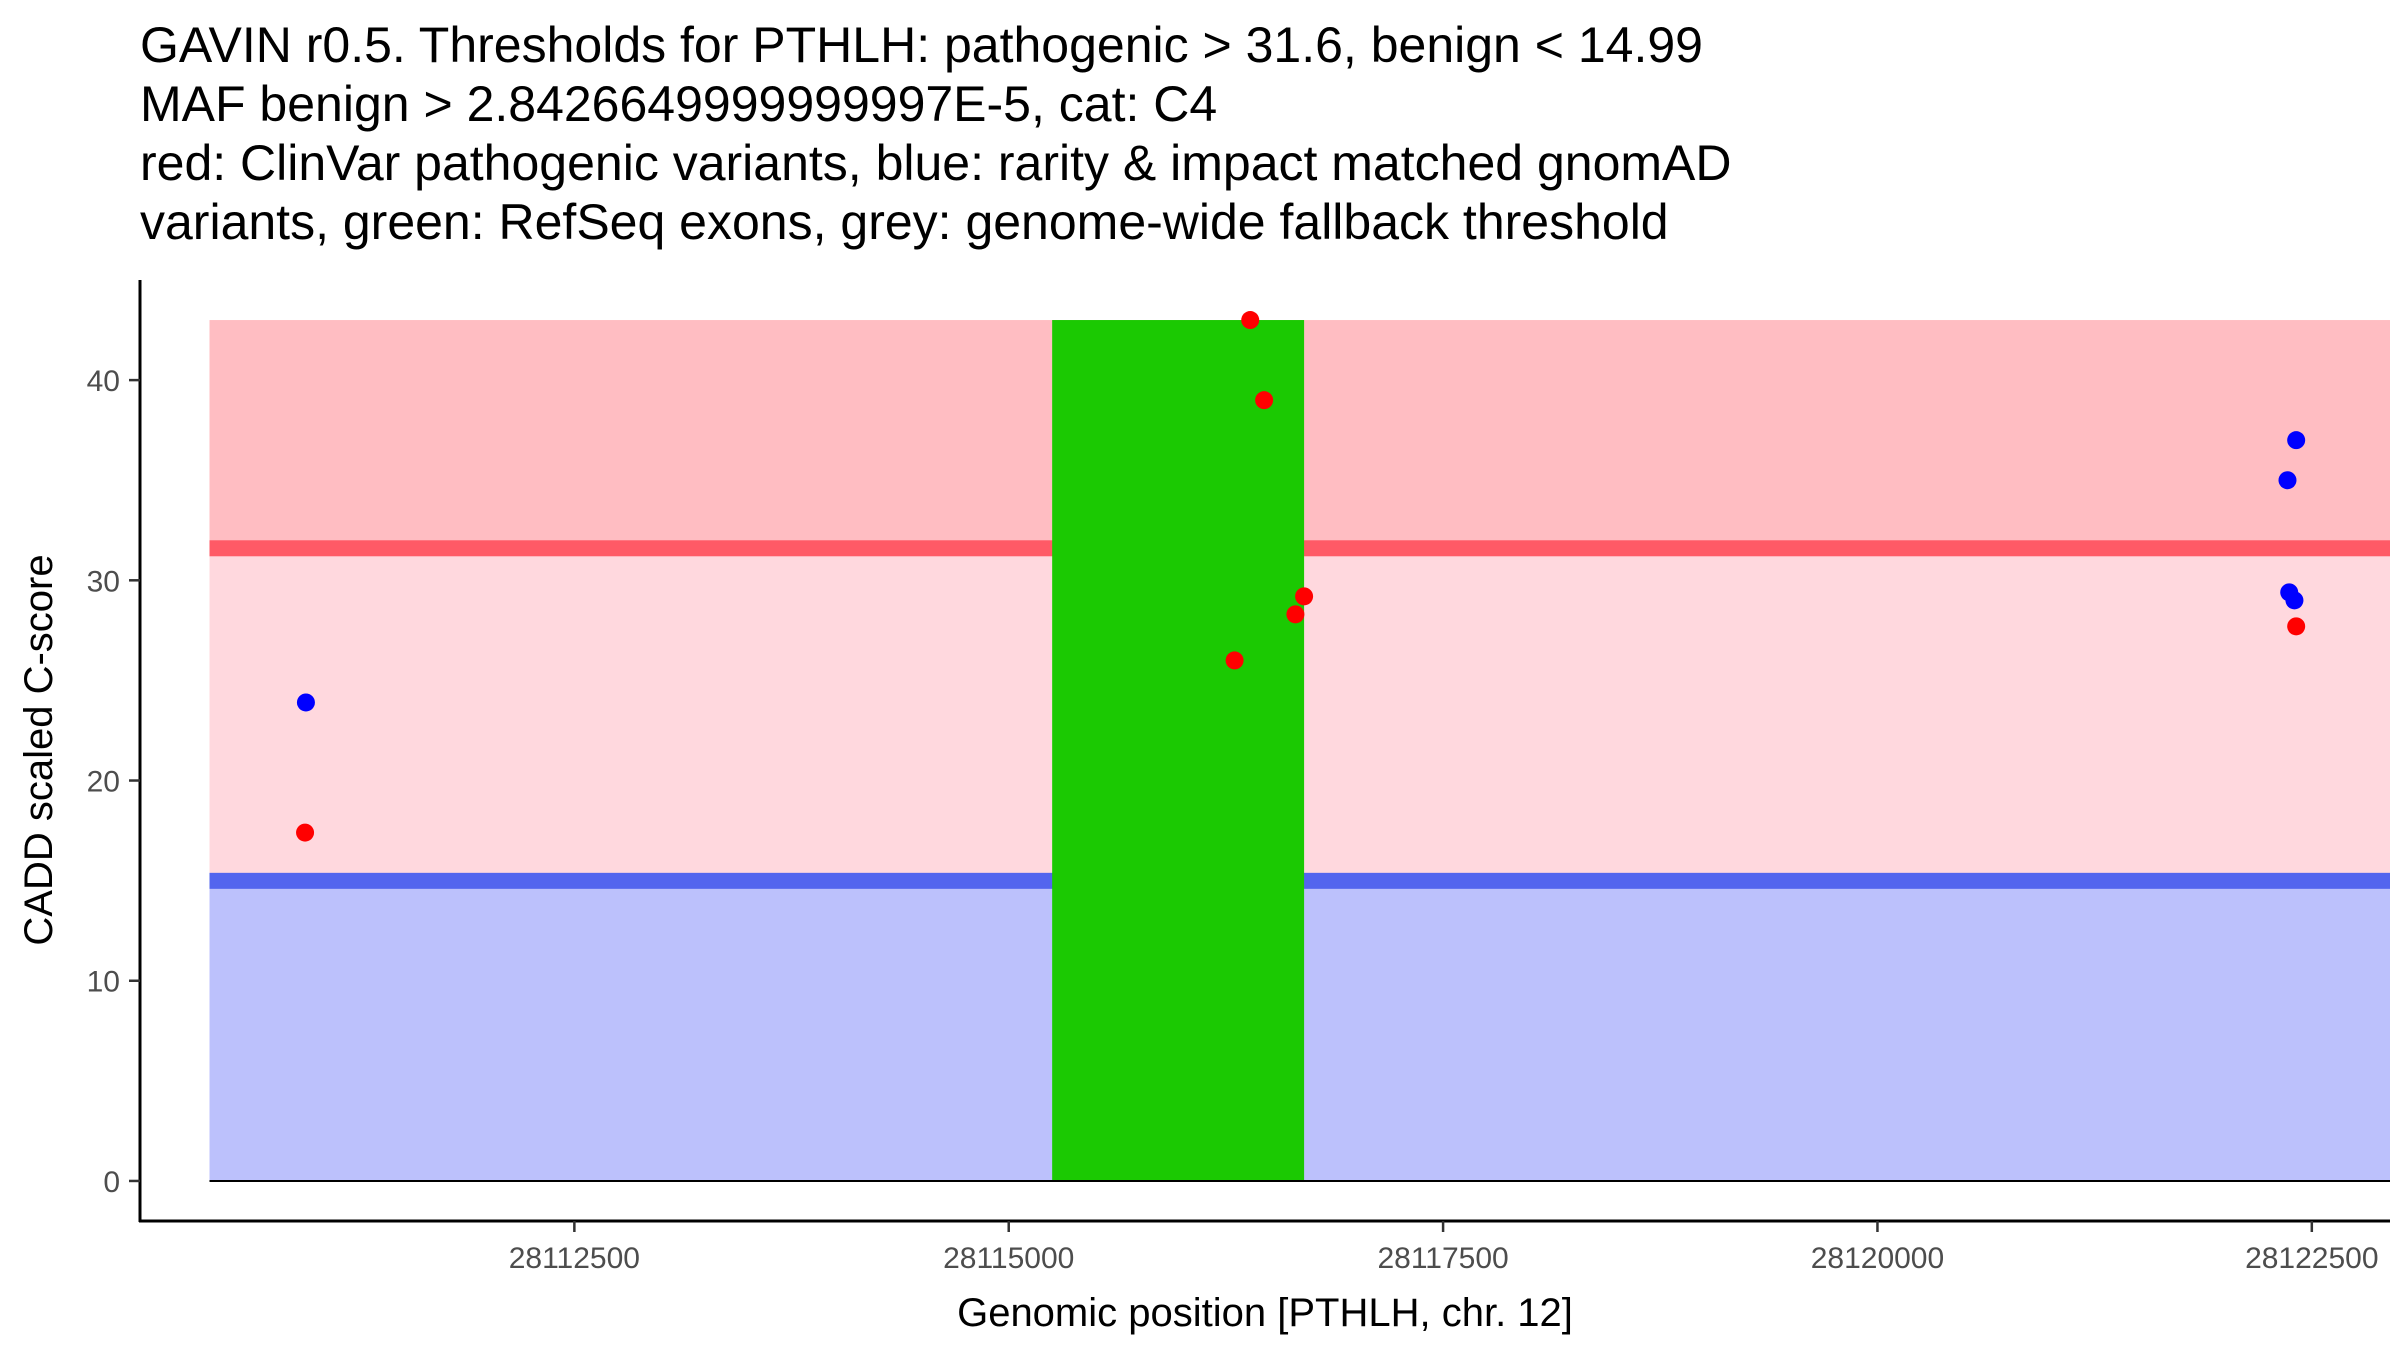 The image size is (2400, 1350). What do you see at coordinates (103, 581) in the screenshot?
I see `y-tick-label-4: 30` at bounding box center [103, 581].